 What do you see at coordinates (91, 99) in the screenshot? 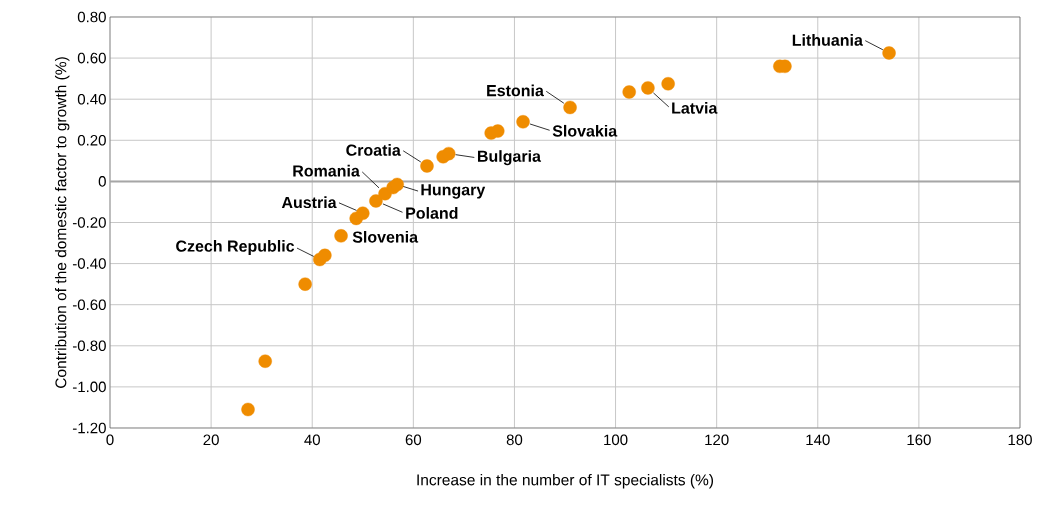
I see `y-tick-label: 0.40` at bounding box center [91, 99].